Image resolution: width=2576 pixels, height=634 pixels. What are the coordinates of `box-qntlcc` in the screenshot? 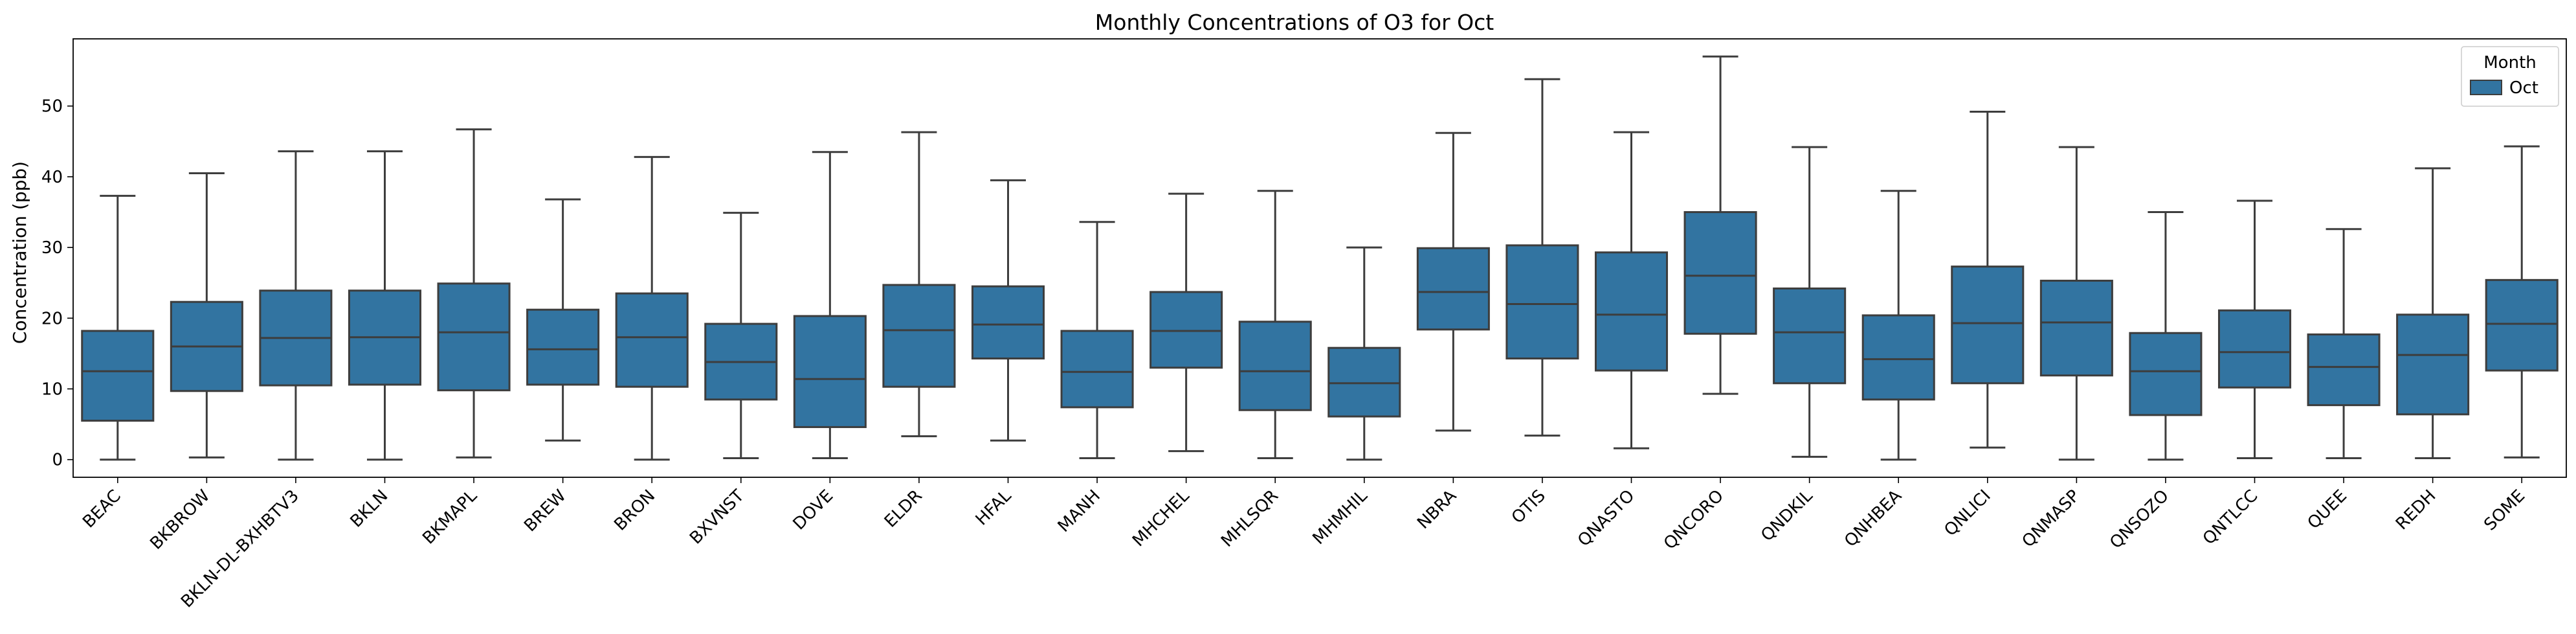 It's located at (2254, 329).